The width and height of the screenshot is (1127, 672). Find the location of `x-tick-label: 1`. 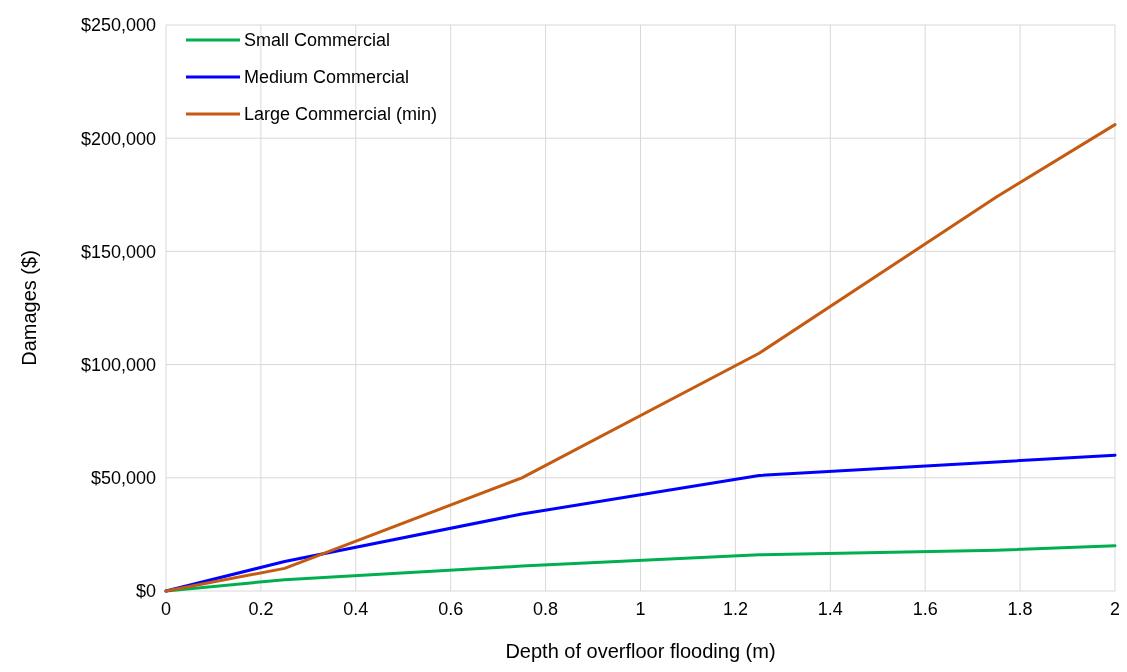

x-tick-label: 1 is located at coordinates (640, 609).